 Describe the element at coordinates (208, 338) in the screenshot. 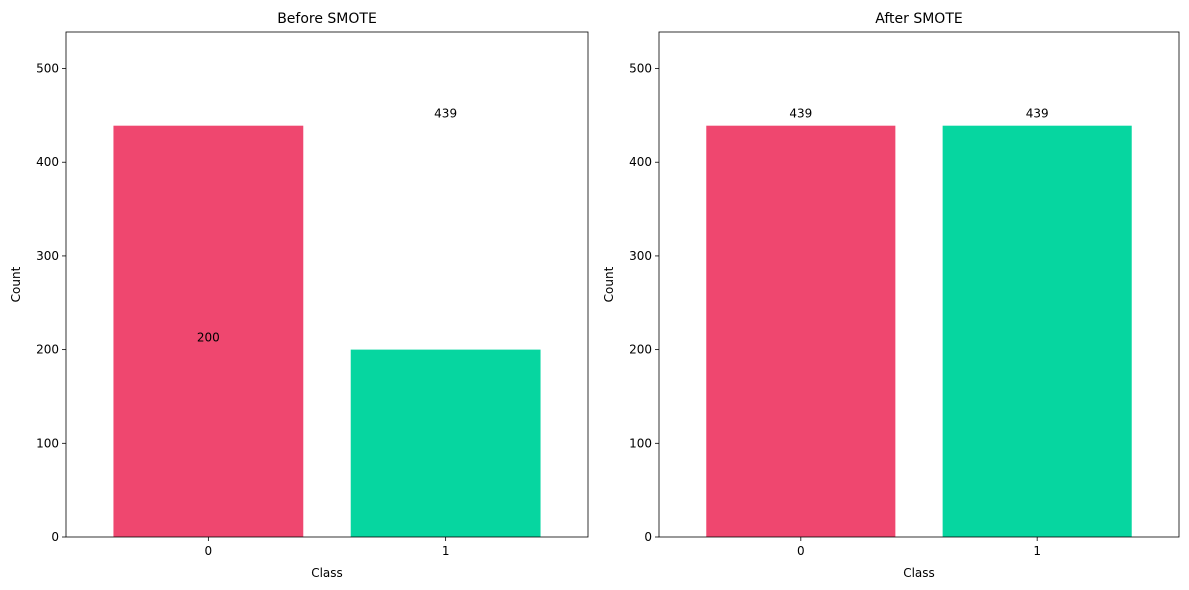

I see `data-label: 200` at that location.